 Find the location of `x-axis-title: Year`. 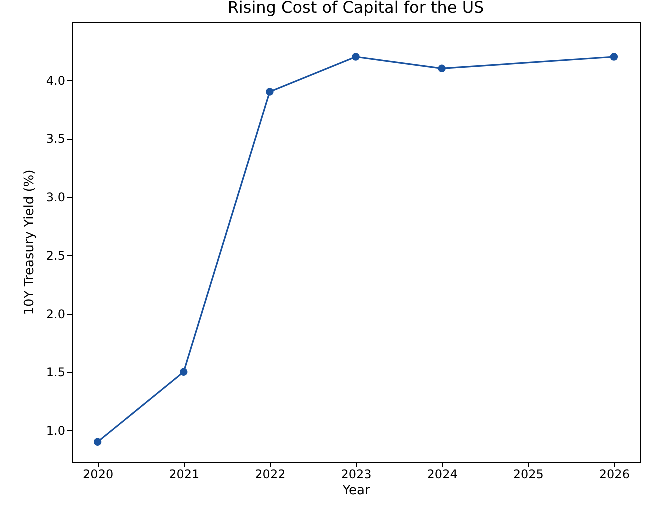

x-axis-title: Year is located at coordinates (356, 491).